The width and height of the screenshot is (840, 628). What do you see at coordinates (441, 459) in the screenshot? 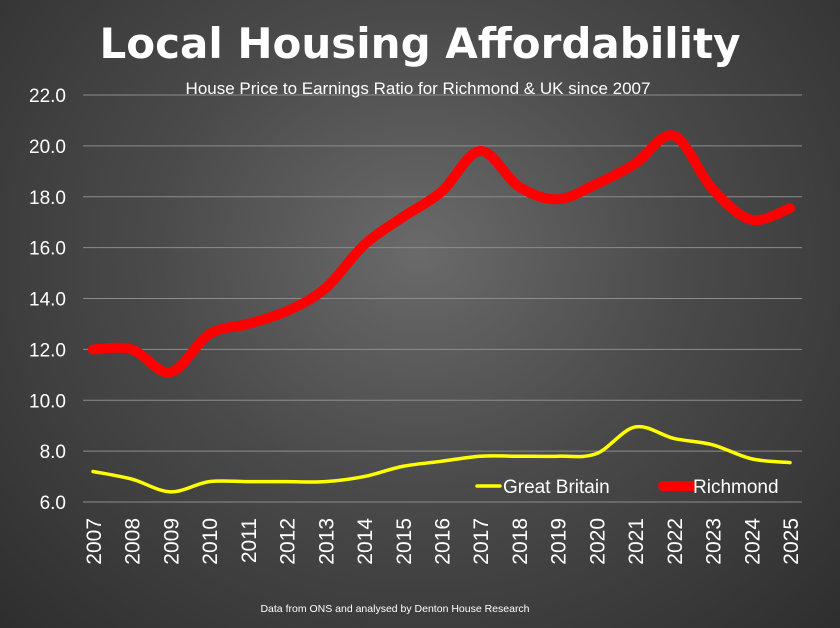
I see `series-line-great-britain` at bounding box center [441, 459].